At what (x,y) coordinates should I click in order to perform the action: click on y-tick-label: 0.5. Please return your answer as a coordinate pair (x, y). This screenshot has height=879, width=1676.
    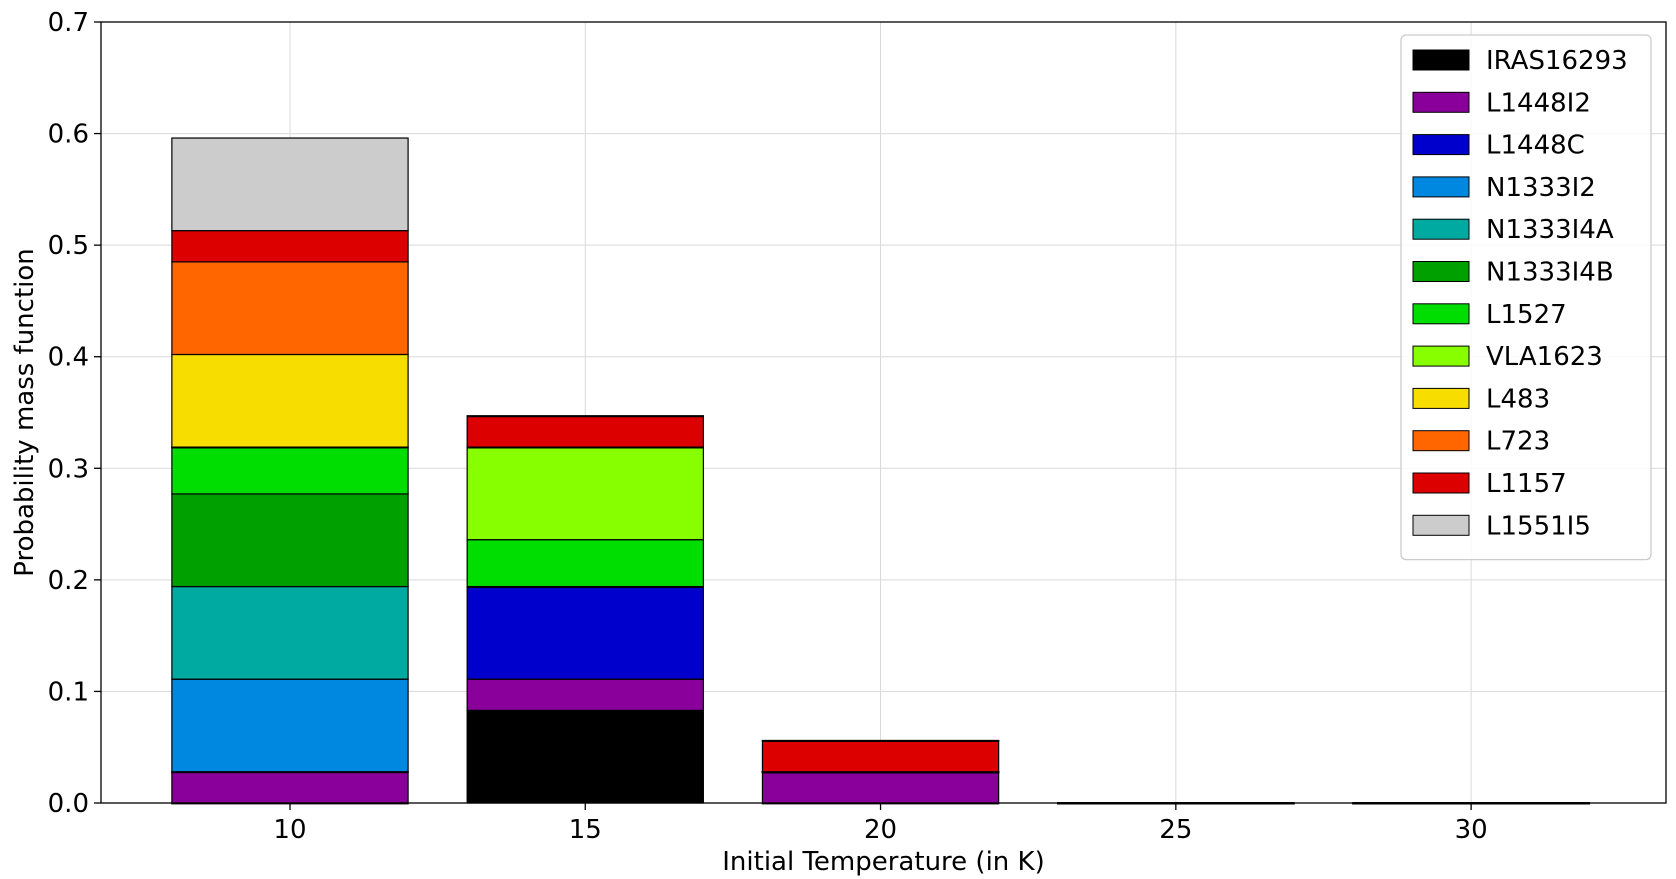
    Looking at the image, I should click on (68, 246).